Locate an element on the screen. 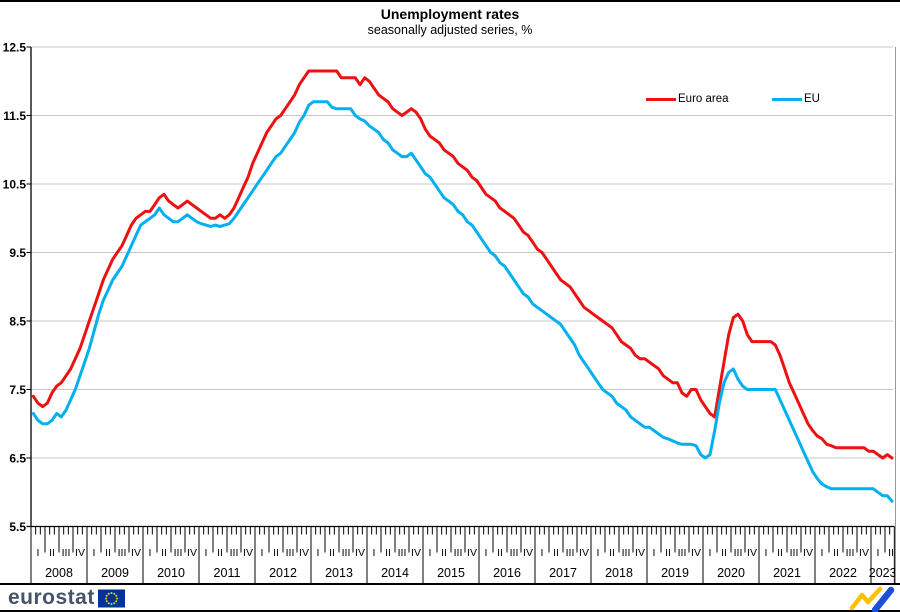  eu-flag-icon is located at coordinates (111, 598).